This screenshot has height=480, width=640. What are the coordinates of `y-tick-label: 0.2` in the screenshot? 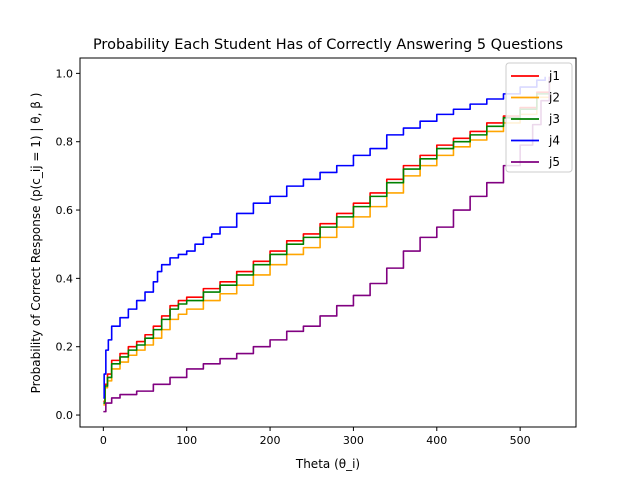 It's located at (65, 347).